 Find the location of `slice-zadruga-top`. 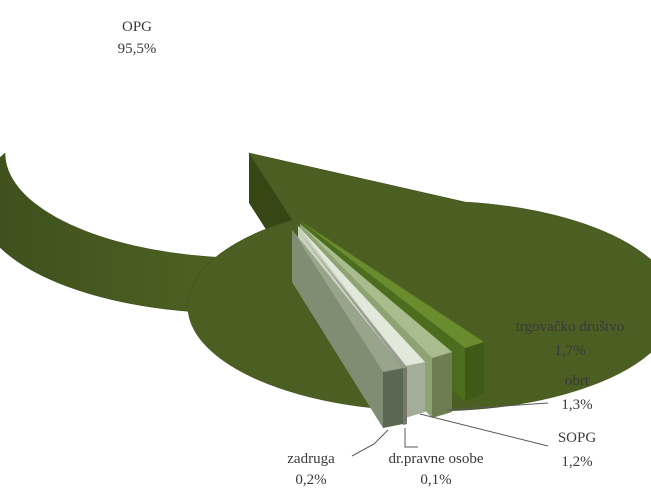

slice-zadruga-top is located at coordinates (347, 301).